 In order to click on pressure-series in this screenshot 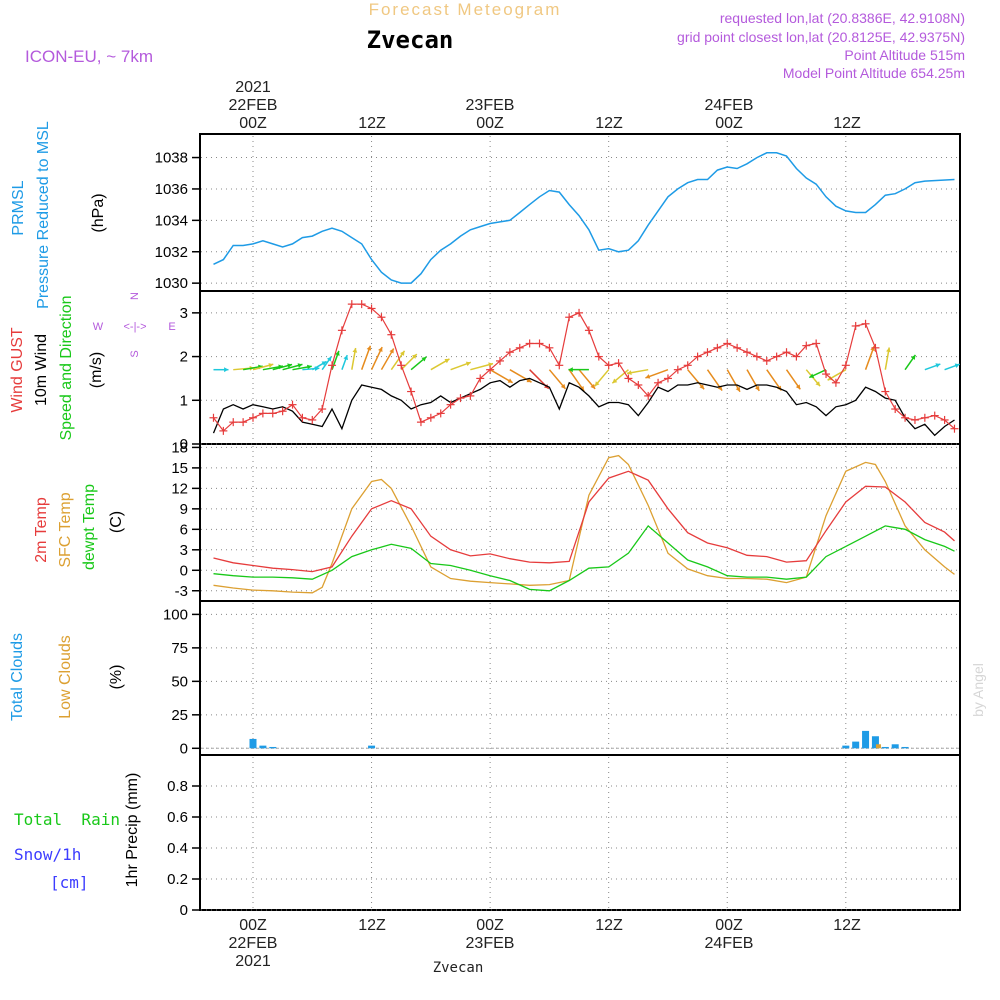, I will do `click(584, 218)`.